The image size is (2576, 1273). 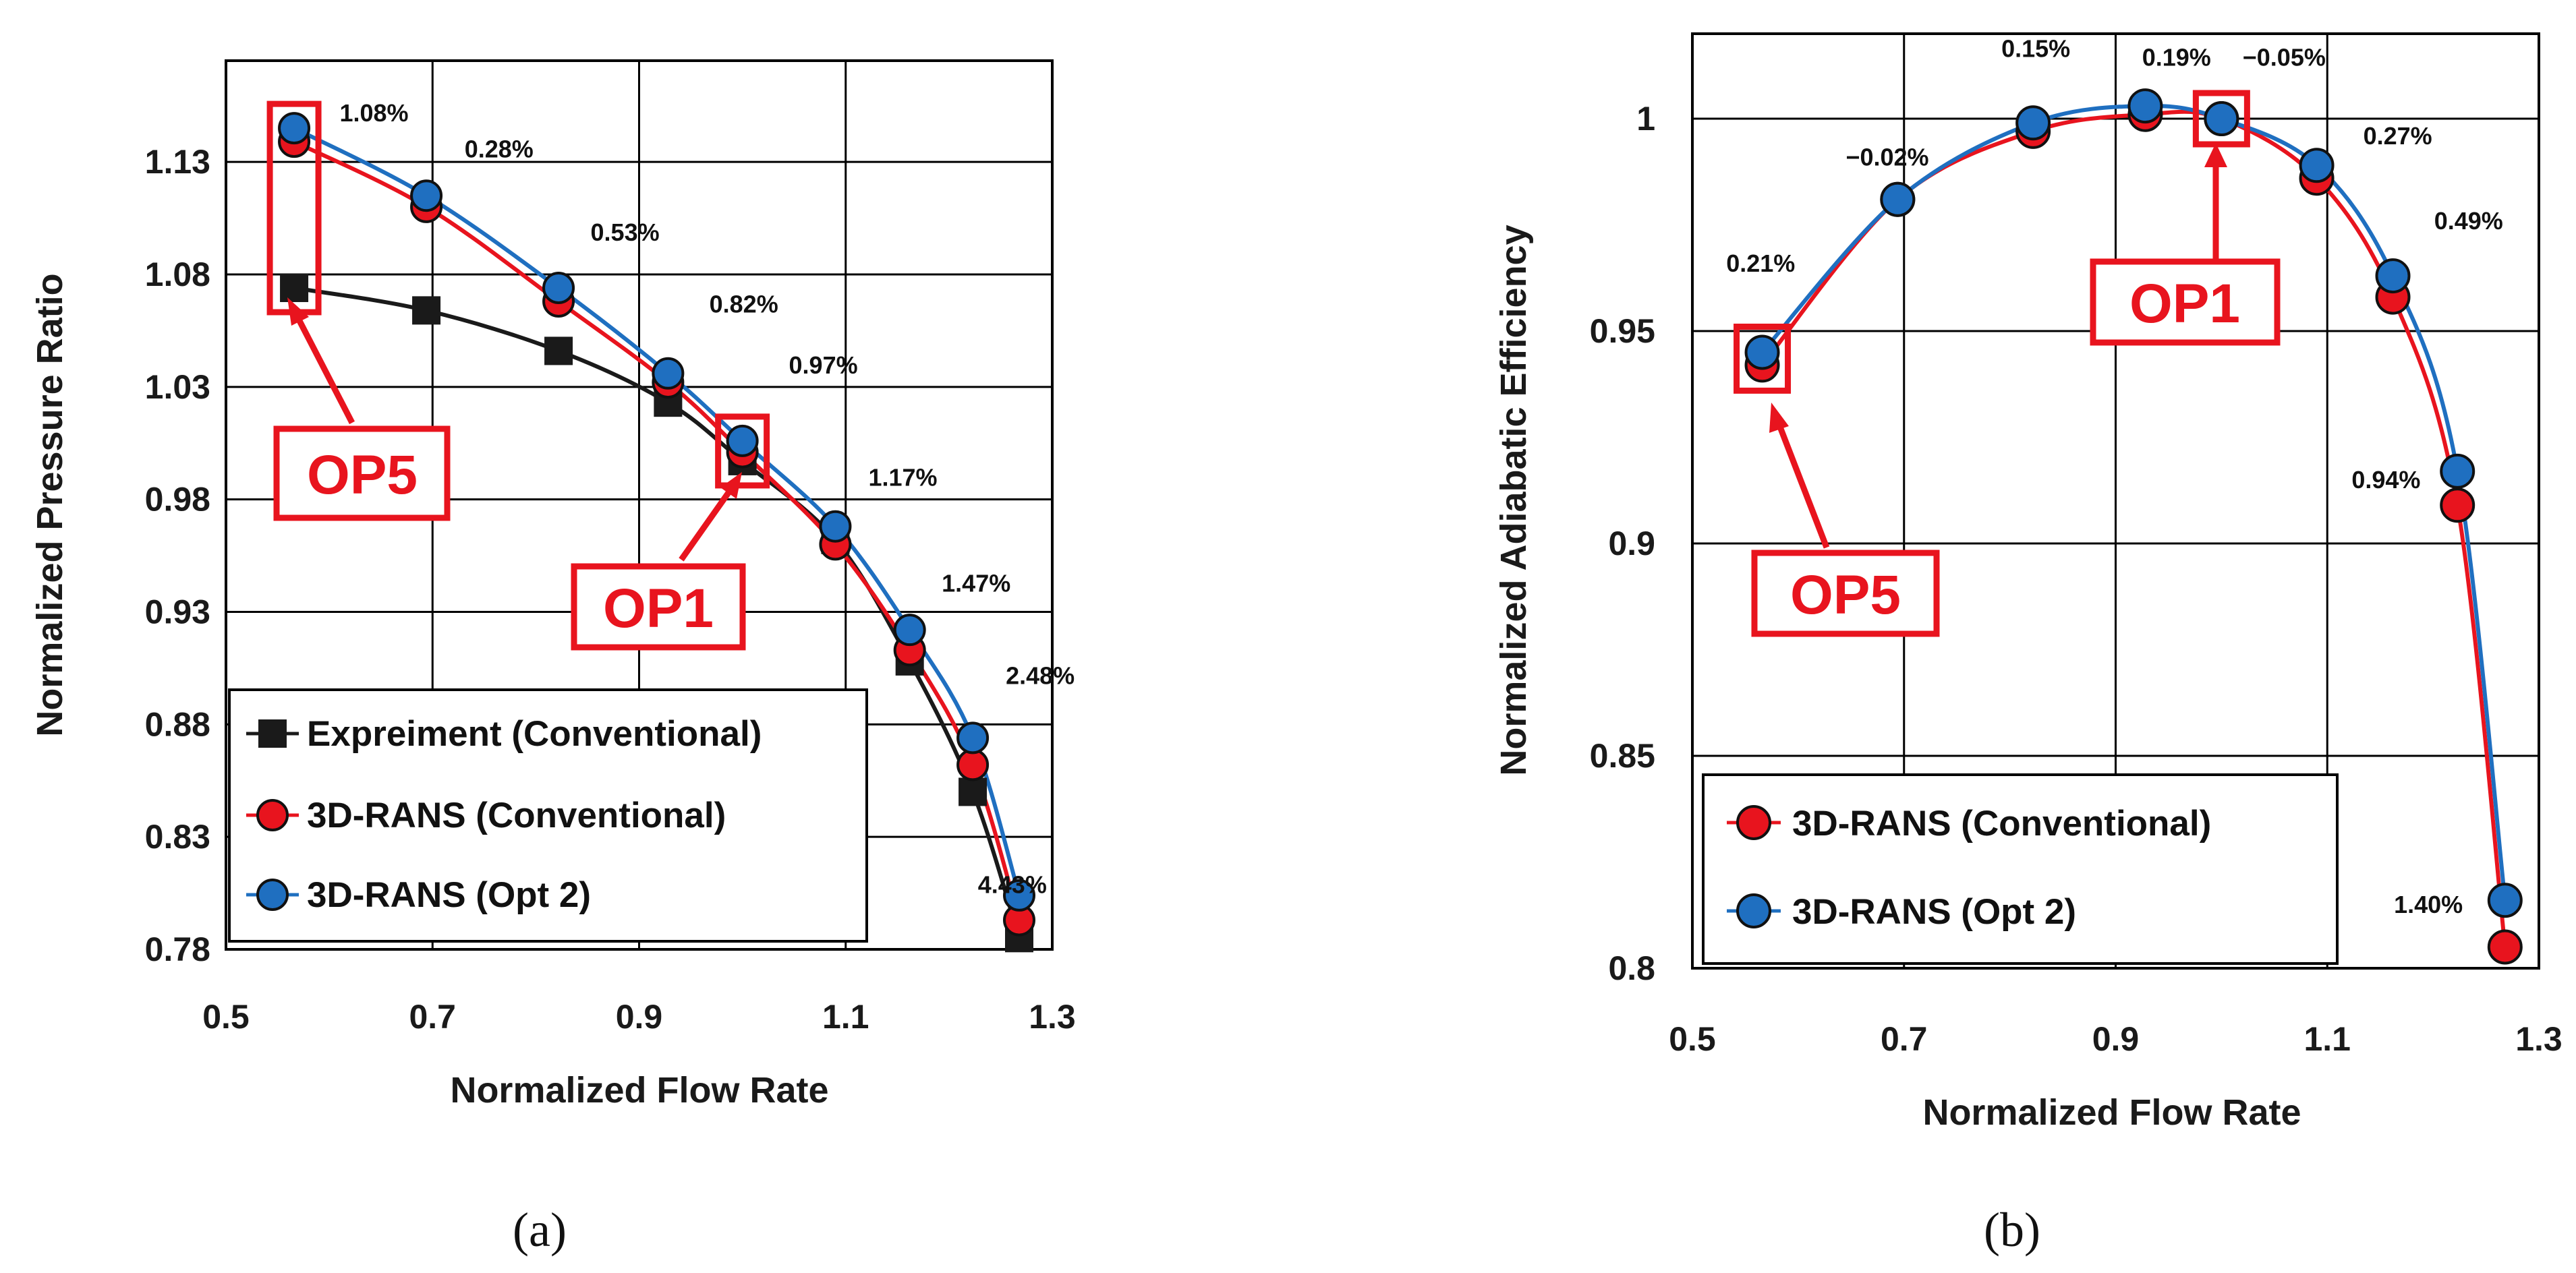 I want to click on y-tick-labels: 0.8 0.85 0.9 0.95 1, so click(x=1622, y=543).